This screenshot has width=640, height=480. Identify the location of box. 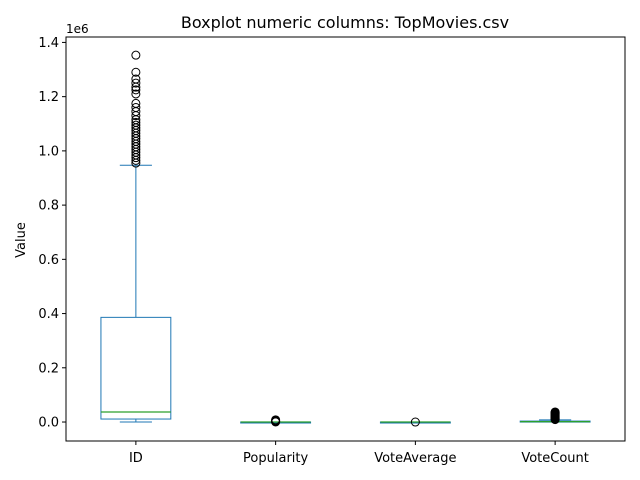
(136, 368).